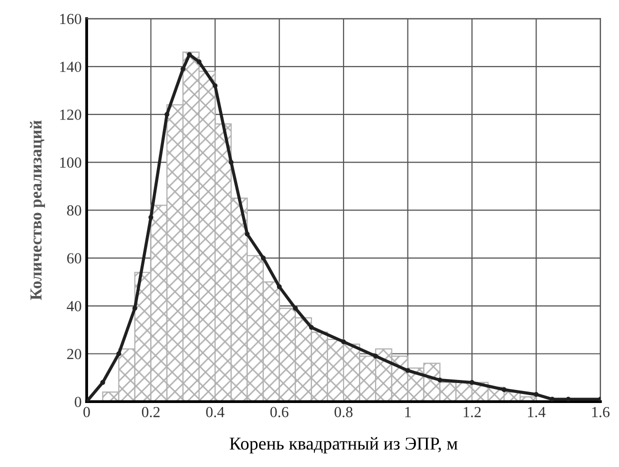 The width and height of the screenshot is (619, 467). Describe the element at coordinates (344, 445) in the screenshot. I see `x-axis-title: Корень квадратный из ЭПР, м` at that location.